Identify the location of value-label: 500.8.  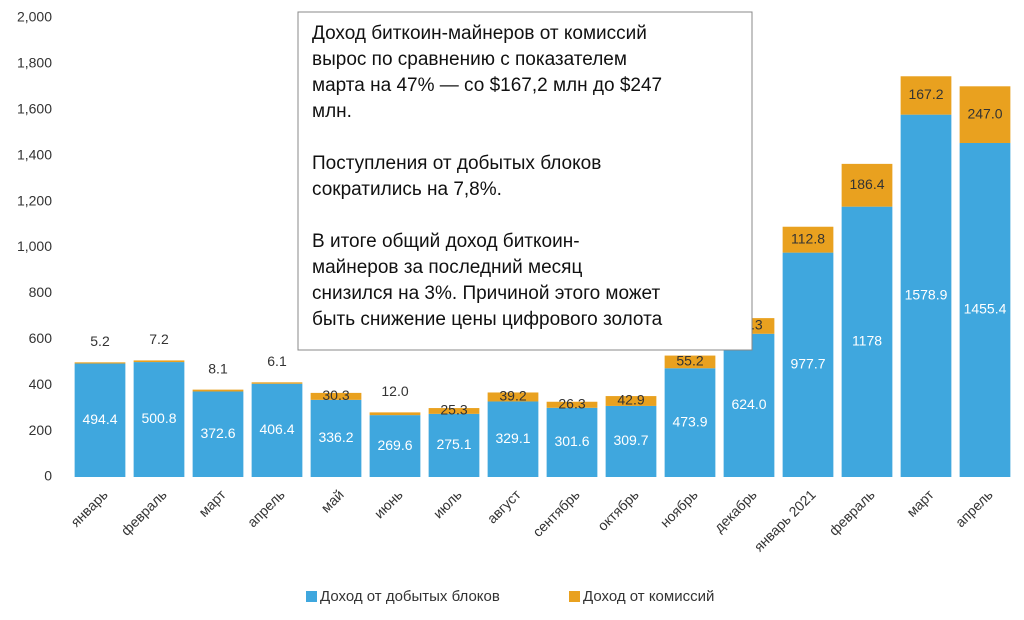
(158, 418).